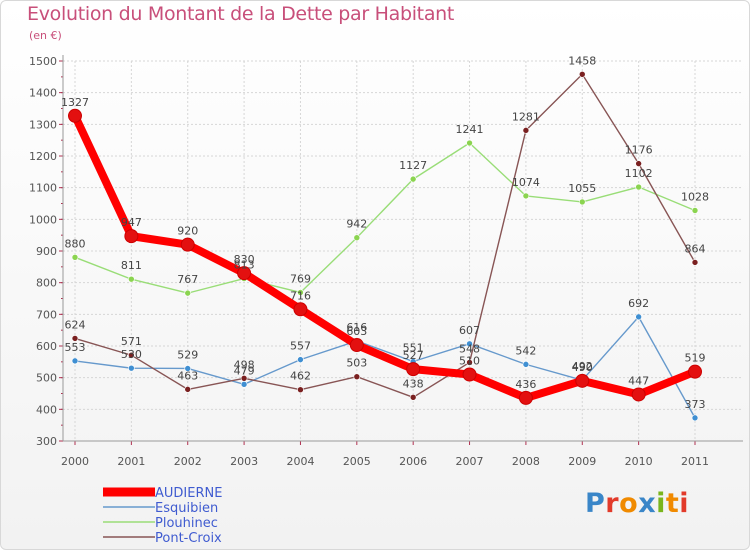 Image resolution: width=750 pixels, height=550 pixels. Describe the element at coordinates (595, 503) in the screenshot. I see `logo-letter: P` at that location.